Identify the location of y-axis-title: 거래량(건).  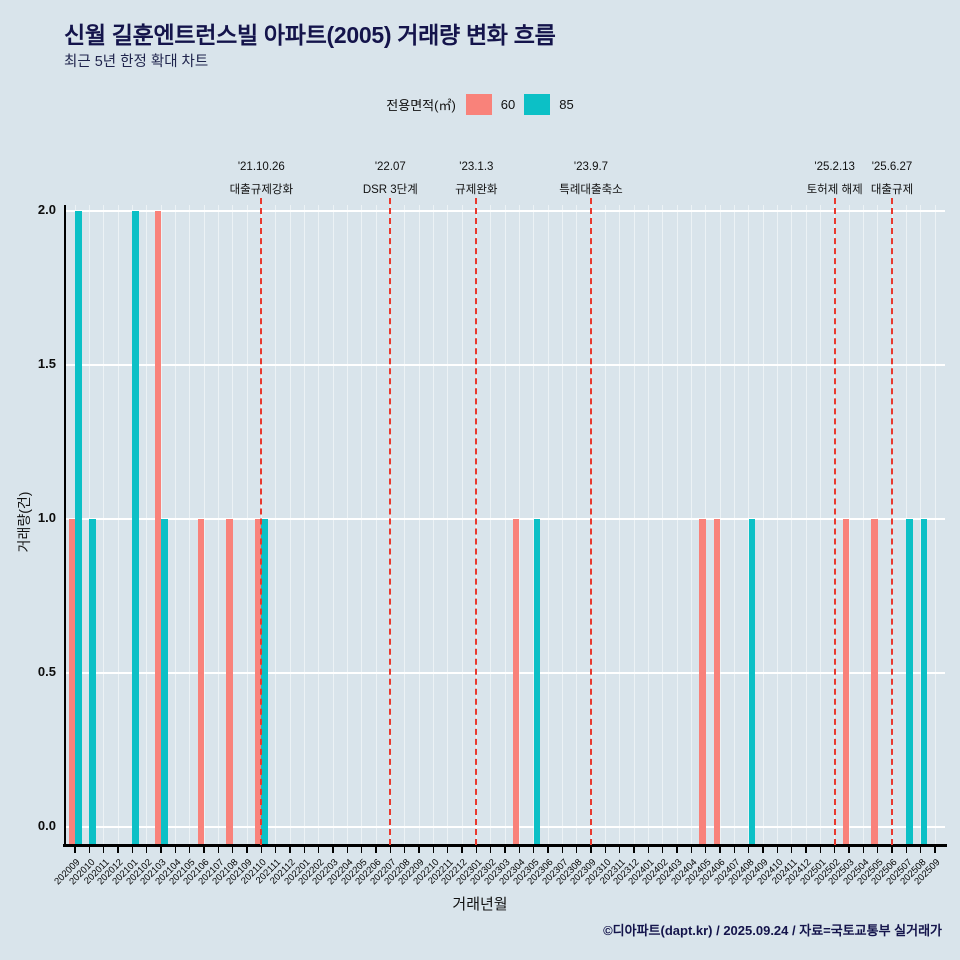
(24, 522).